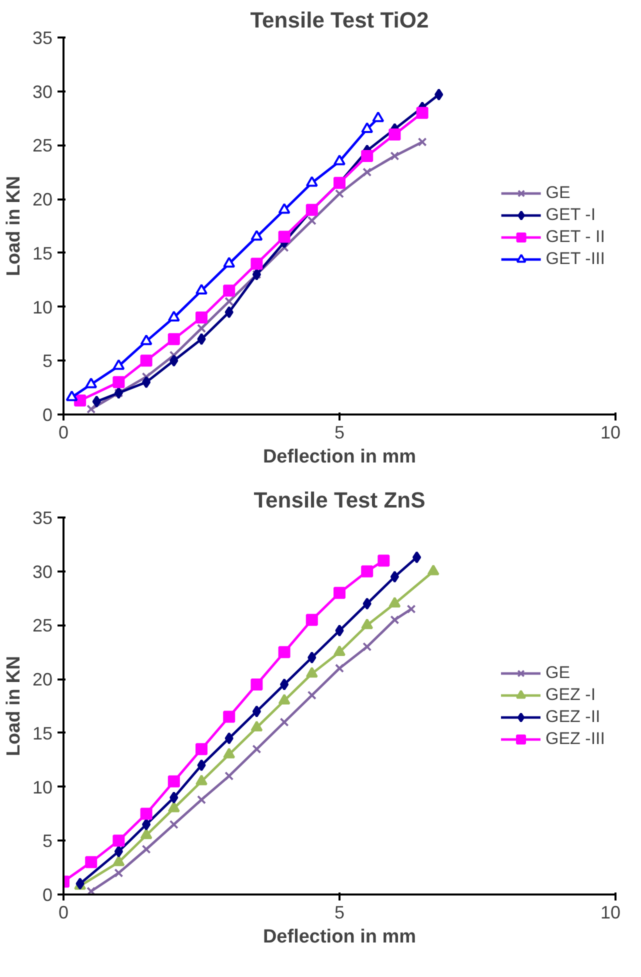  Describe the element at coordinates (571, 214) in the screenshot. I see `legend-label: GET -I` at that location.